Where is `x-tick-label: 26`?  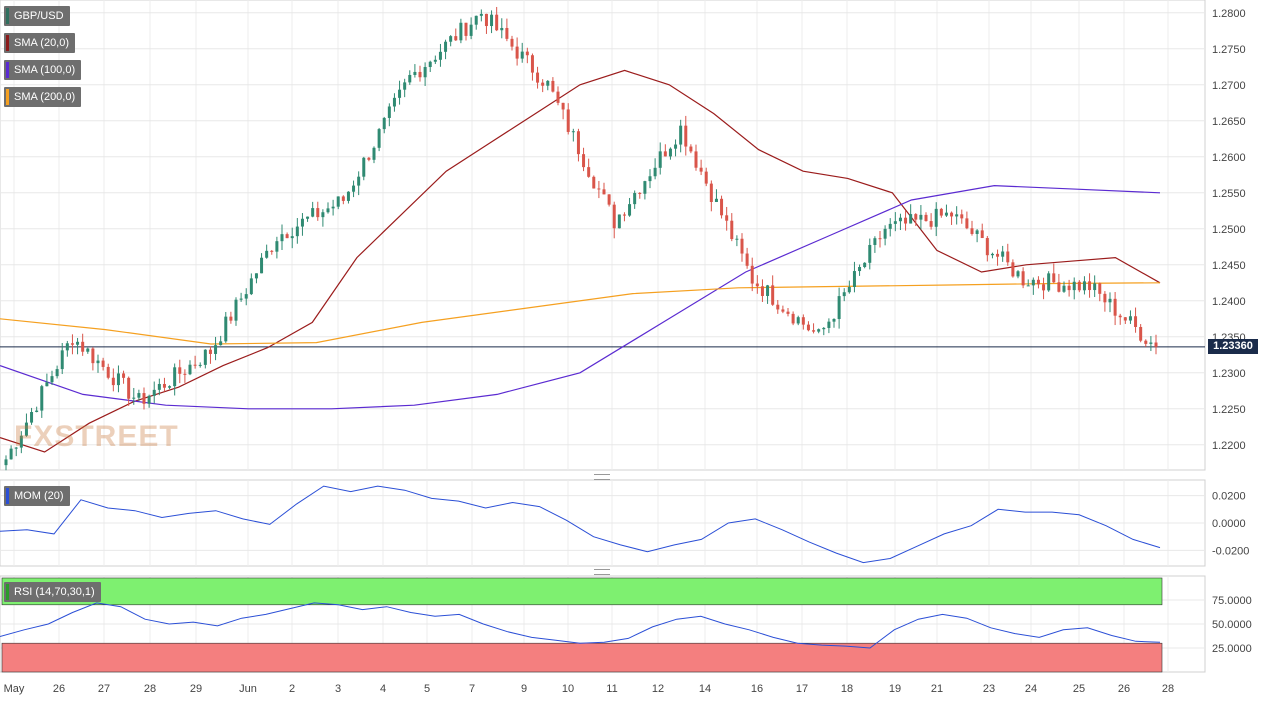 x-tick-label: 26 is located at coordinates (1124, 689).